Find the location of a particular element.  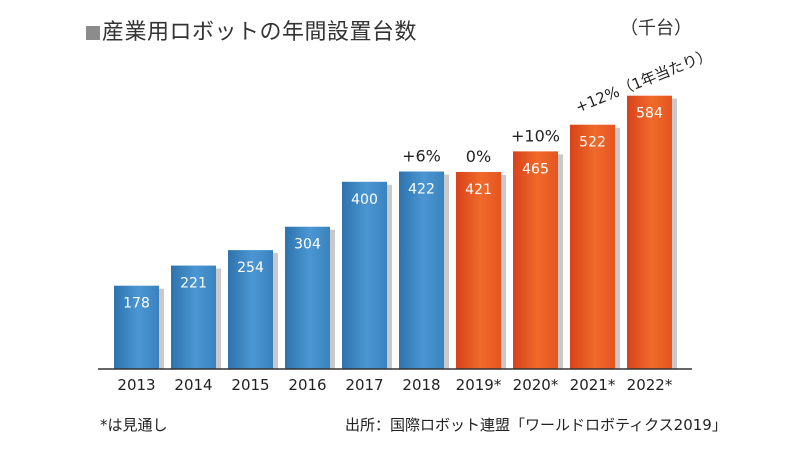

growth-annotation-2020: +10% is located at coordinates (535, 135).